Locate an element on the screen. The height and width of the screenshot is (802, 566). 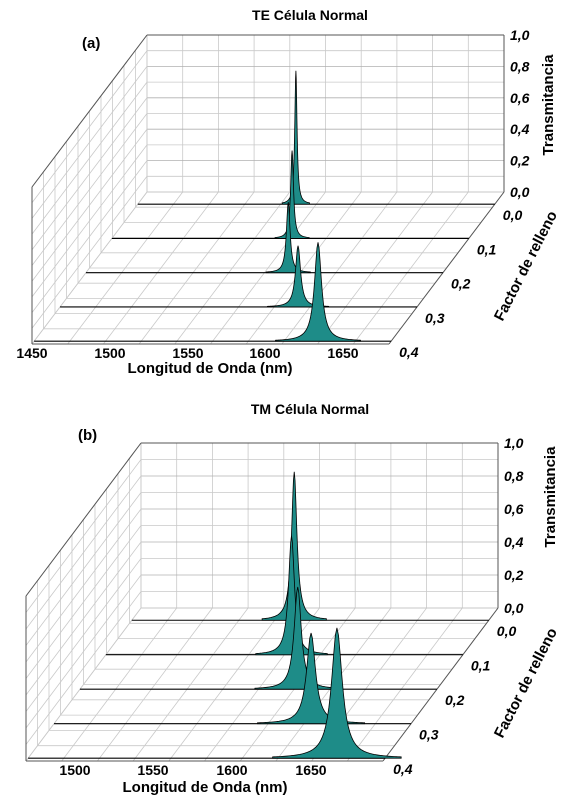
chart-title: TE Célula Normal is located at coordinates (310, 15).